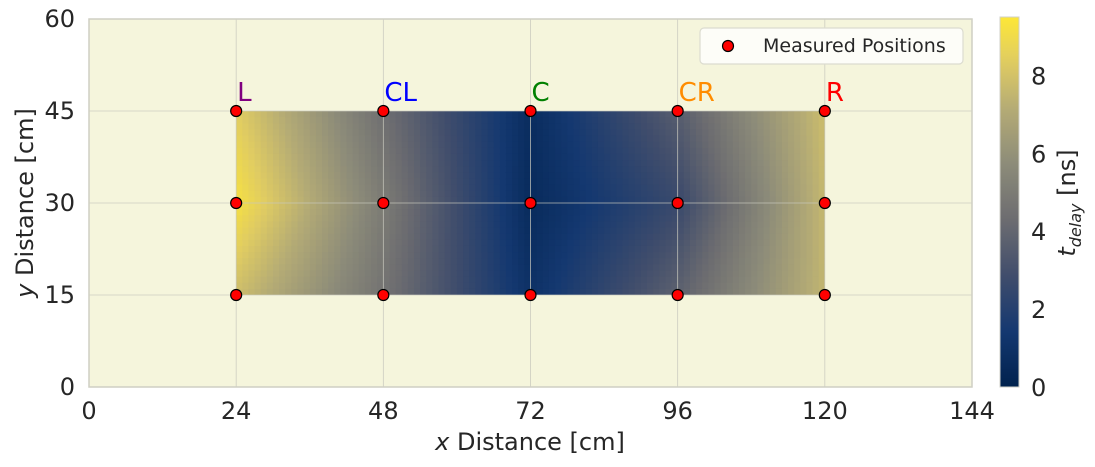 Image resolution: width=1095 pixels, height=467 pixels. Describe the element at coordinates (383, 411) in the screenshot. I see `x-tick-label: 48` at that location.